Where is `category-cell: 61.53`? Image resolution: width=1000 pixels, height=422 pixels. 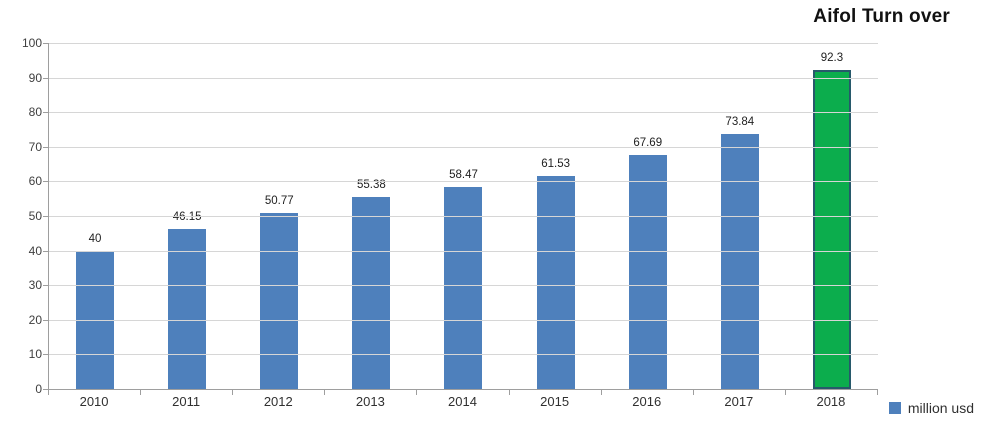 category-cell: 61.53 is located at coordinates (556, 216).